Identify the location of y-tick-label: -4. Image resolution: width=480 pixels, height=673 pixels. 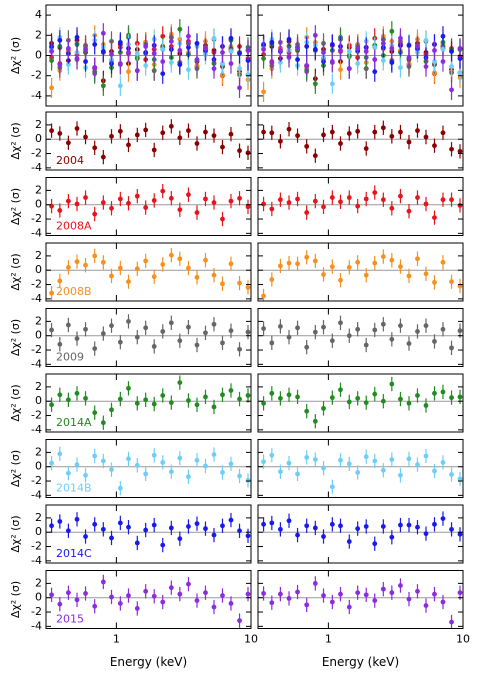
(36, 167).